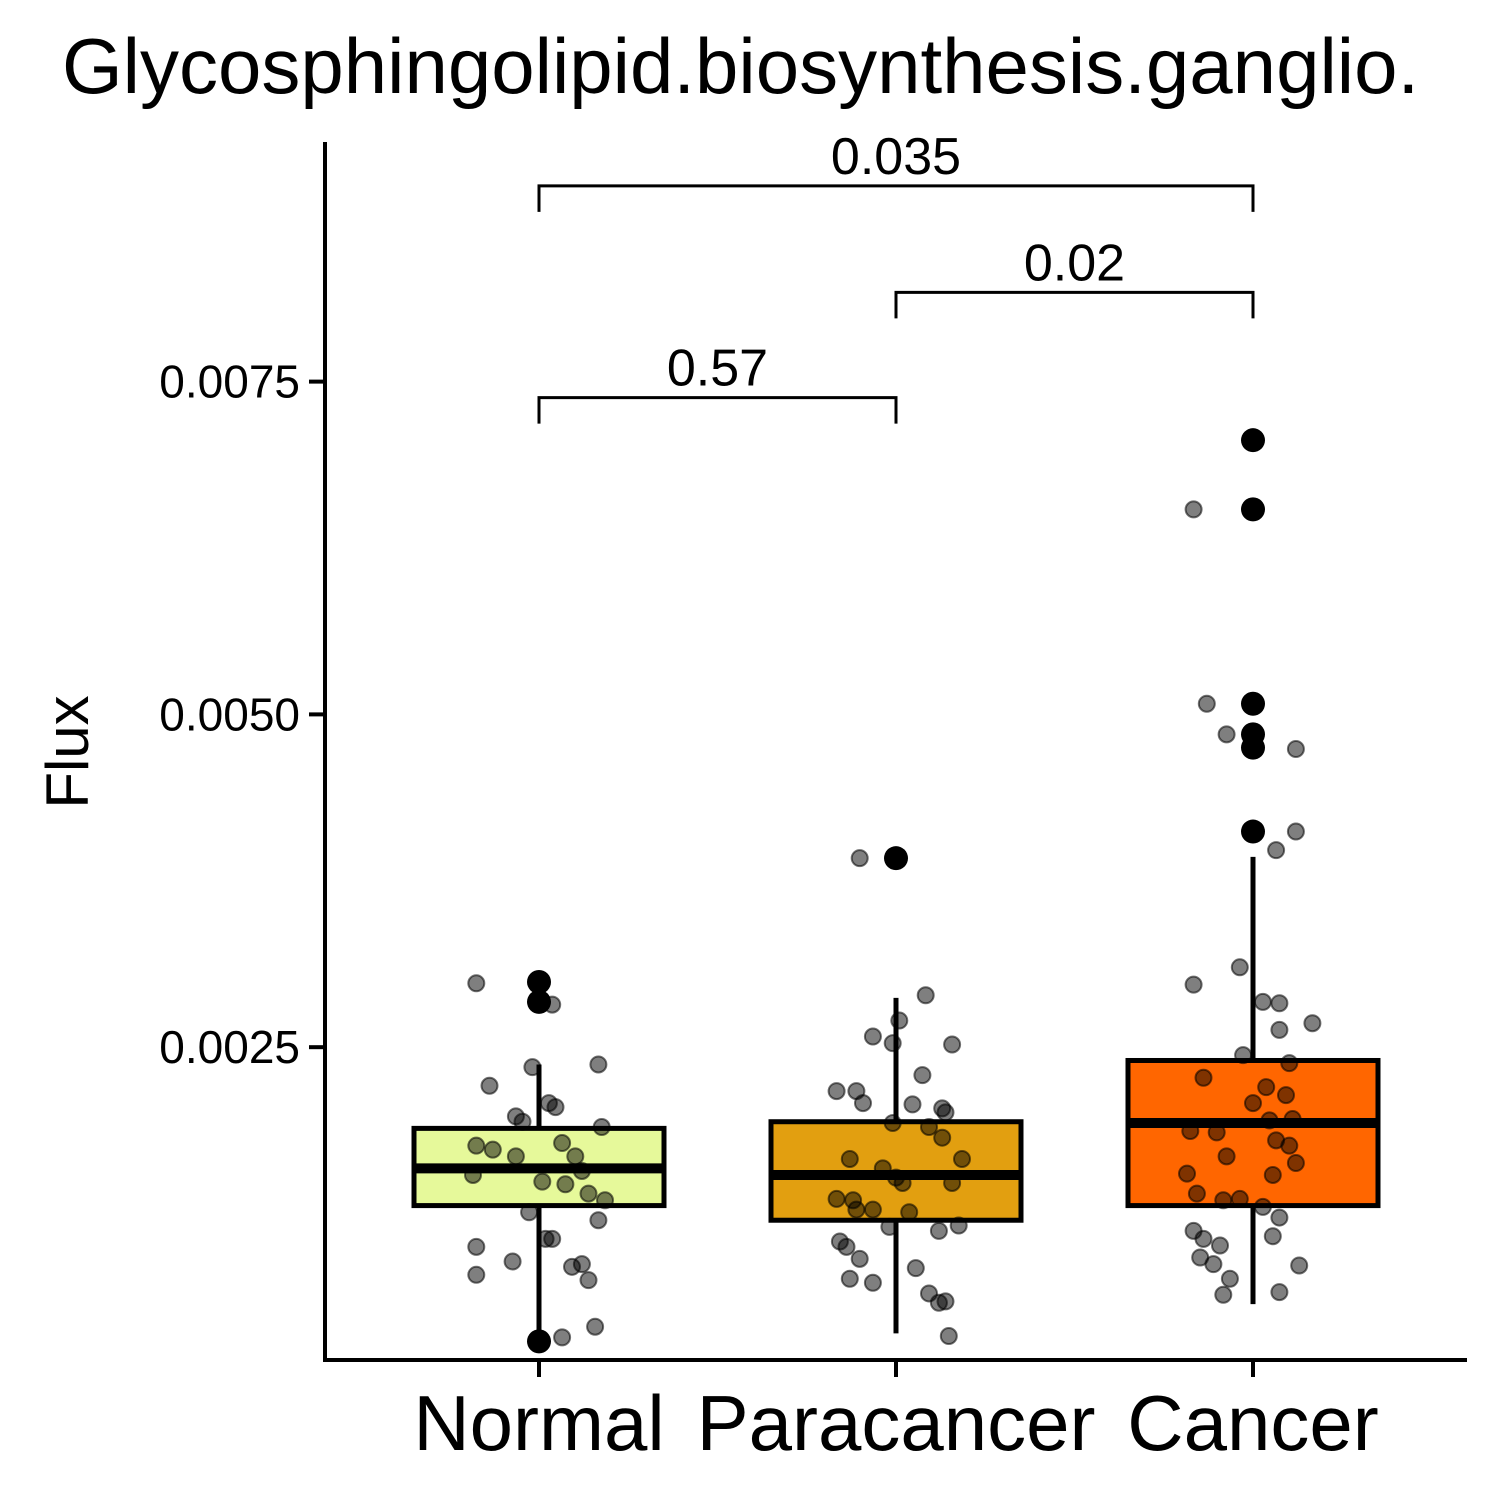 This screenshot has width=1500, height=1500. What do you see at coordinates (896, 1096) in the screenshot?
I see `box-group-paracancer` at bounding box center [896, 1096].